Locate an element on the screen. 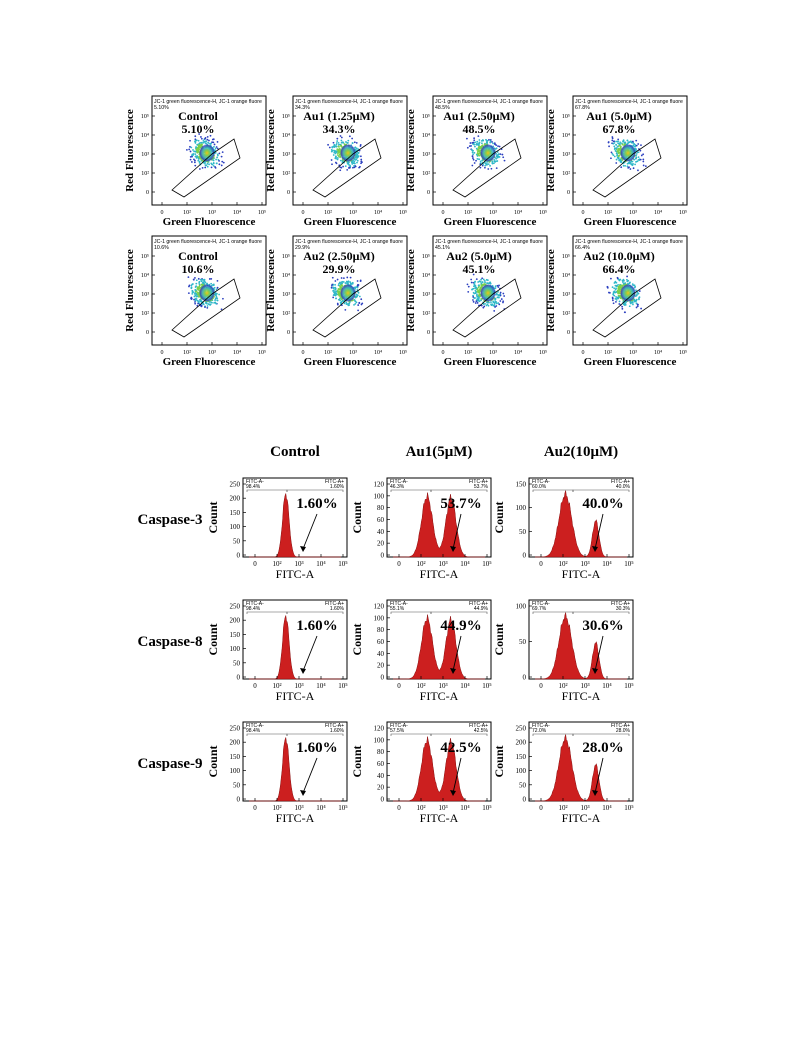 Image resolution: width=793 pixels, height=1057 pixels. neg-gate-percent: 60.0% is located at coordinates (539, 487).